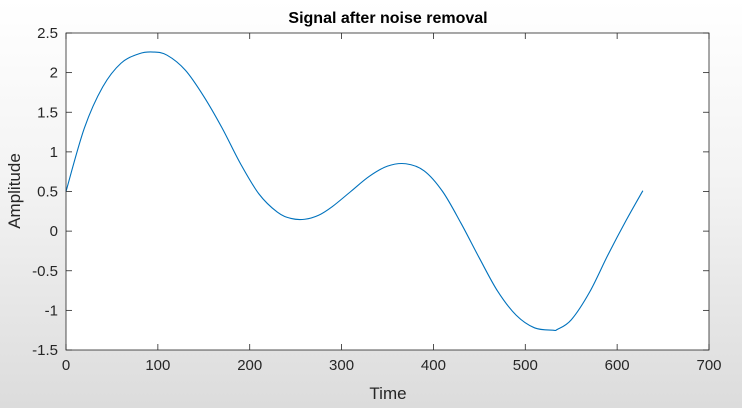 This screenshot has height=408, width=742. What do you see at coordinates (341, 365) in the screenshot?
I see `x-tick-label: 300` at bounding box center [341, 365].